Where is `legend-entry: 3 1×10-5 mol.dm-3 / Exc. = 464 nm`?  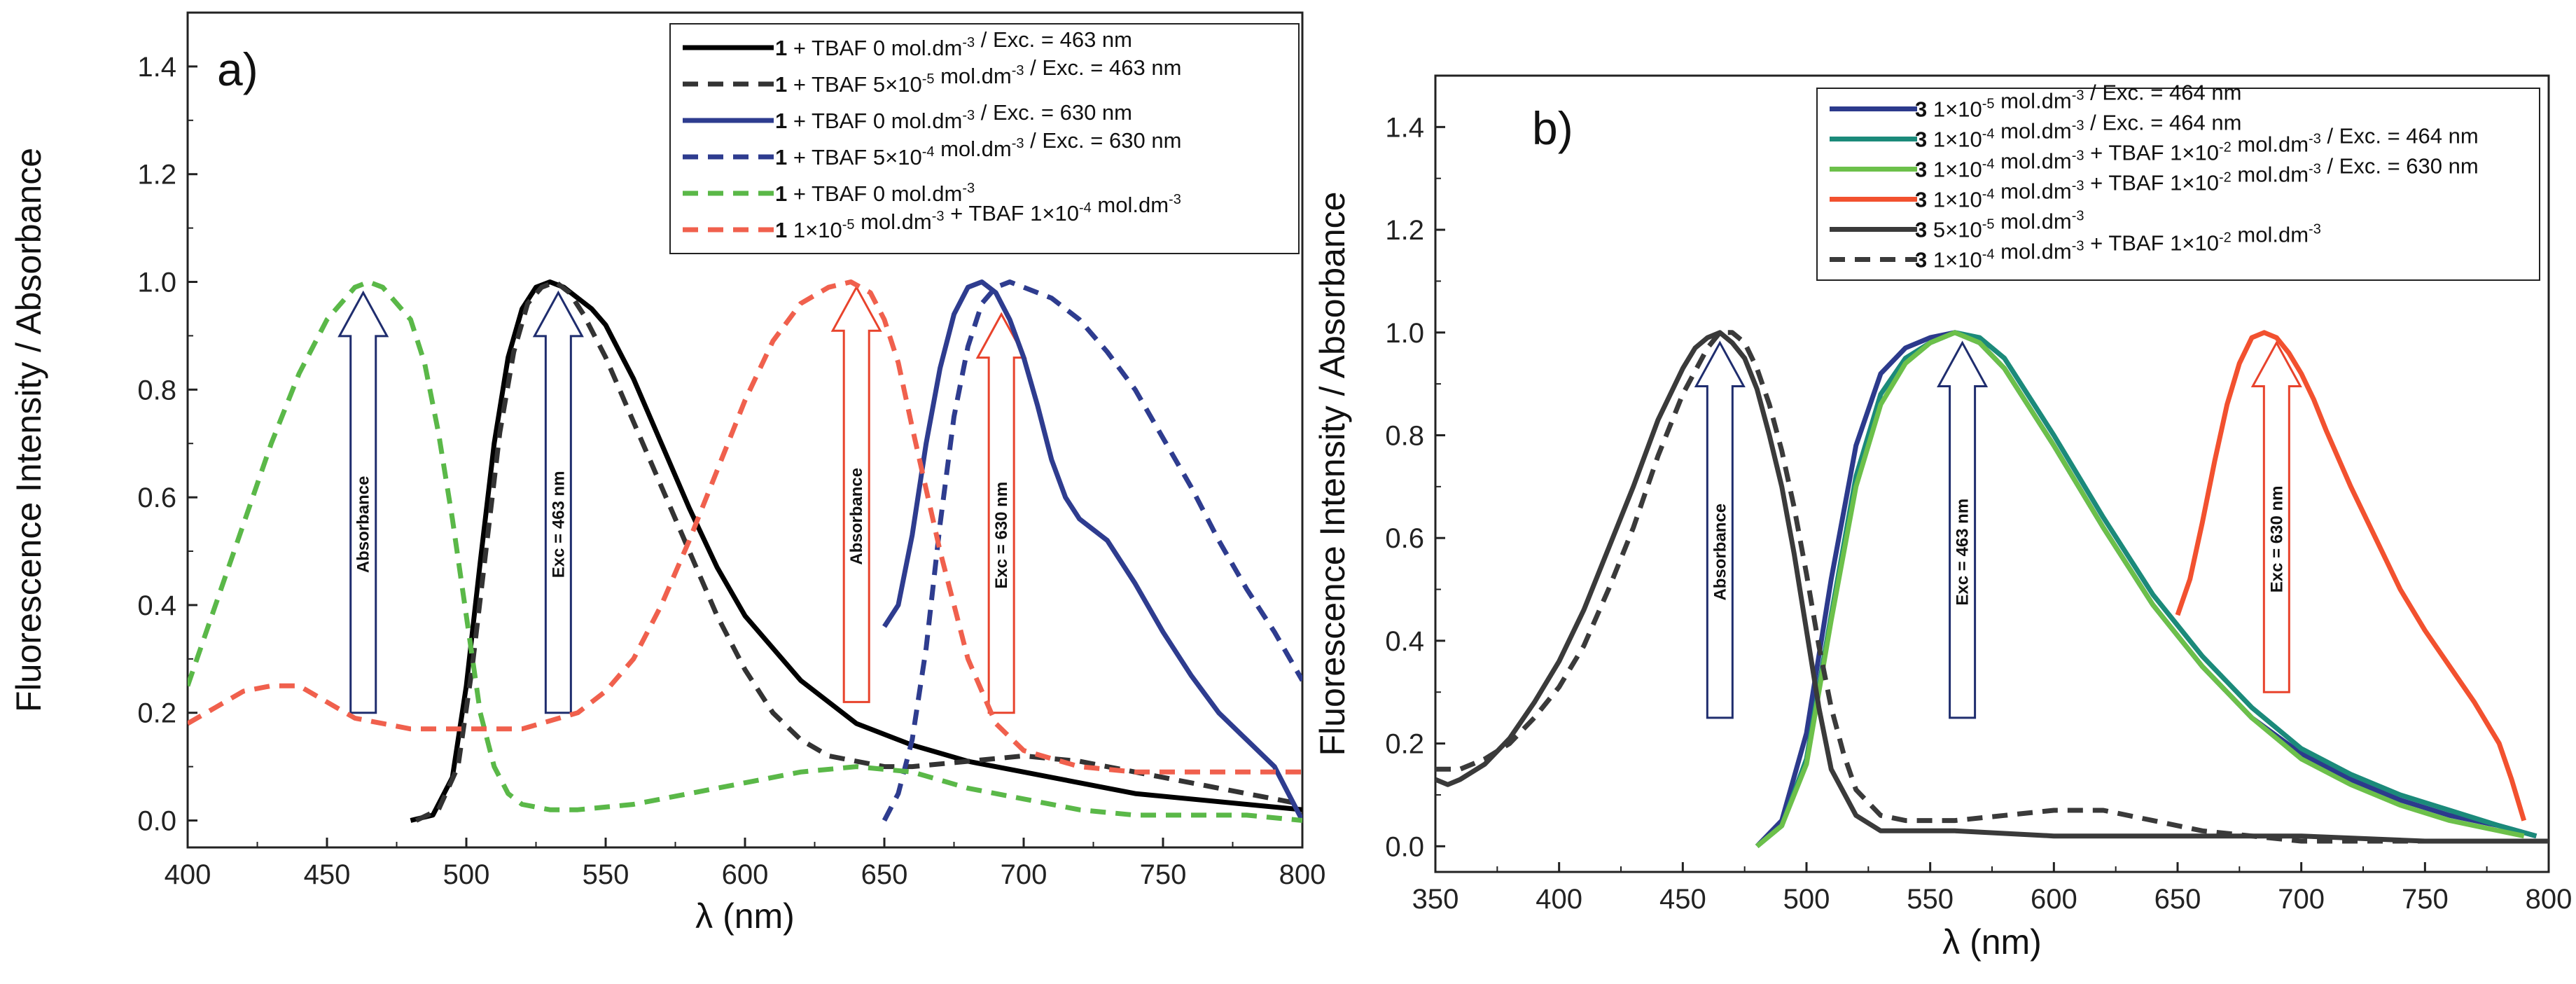 legend-entry: 3 1×10-5 mol.dm-3 / Exc. = 464 nm is located at coordinates (2078, 101).